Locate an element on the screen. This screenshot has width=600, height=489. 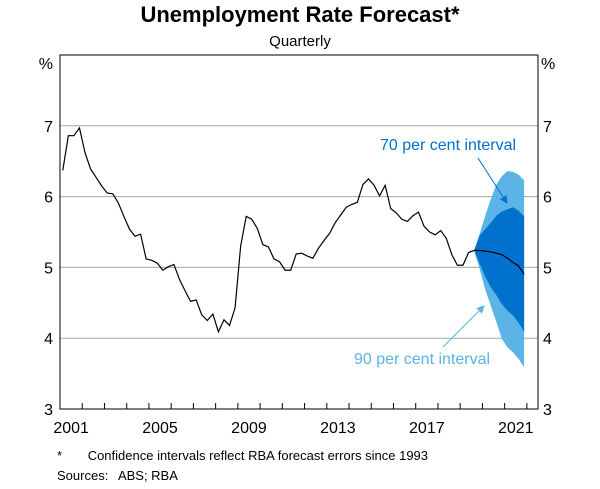
y-tick-label-left: 3 is located at coordinates (48, 410).